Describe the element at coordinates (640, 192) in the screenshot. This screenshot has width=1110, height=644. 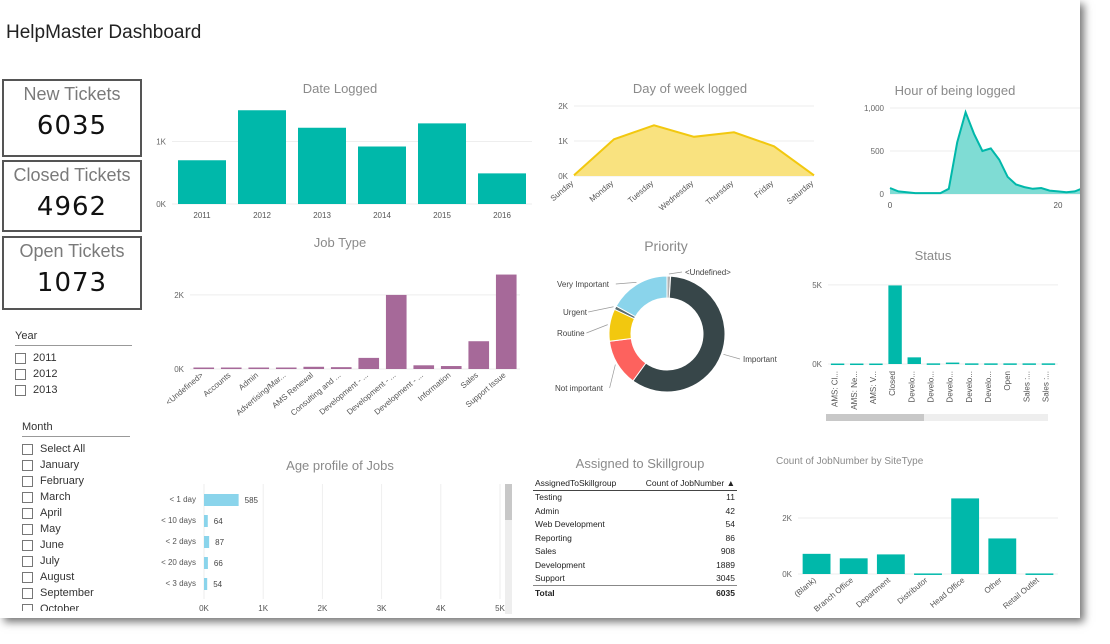
I see `x-tick-label: Tuesday` at that location.